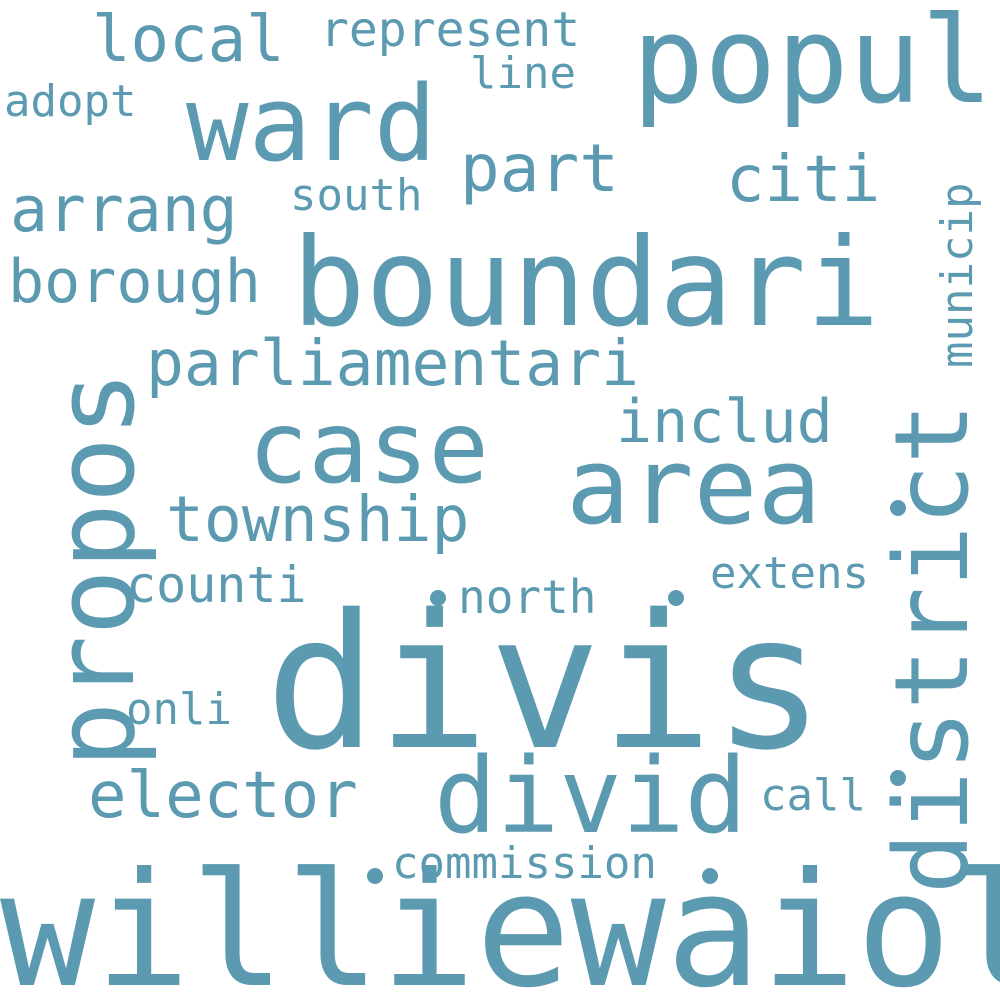 This screenshot has width=1000, height=1000. I want to click on word-adopt: adopt, so click(70, 101).